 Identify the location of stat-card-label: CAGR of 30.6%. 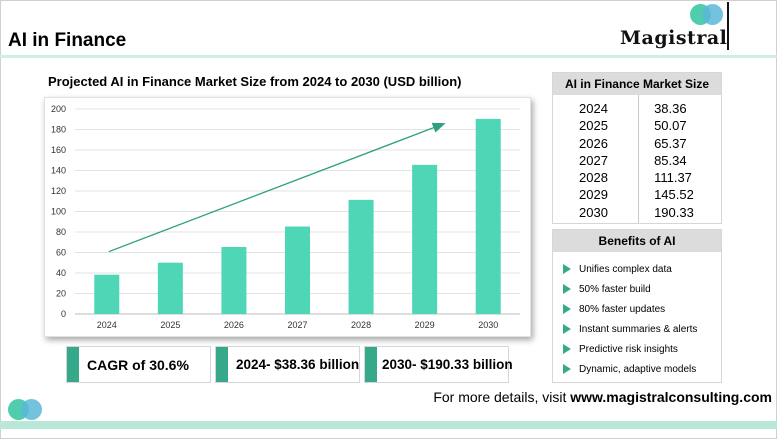
(138, 365).